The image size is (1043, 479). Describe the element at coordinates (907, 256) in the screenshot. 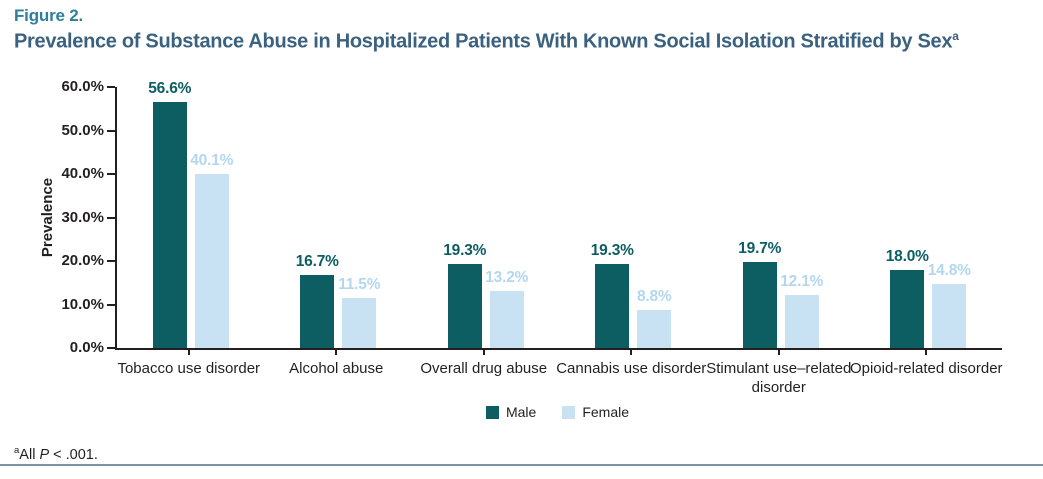

I see `bar-value-label-male: 18.0%` at that location.